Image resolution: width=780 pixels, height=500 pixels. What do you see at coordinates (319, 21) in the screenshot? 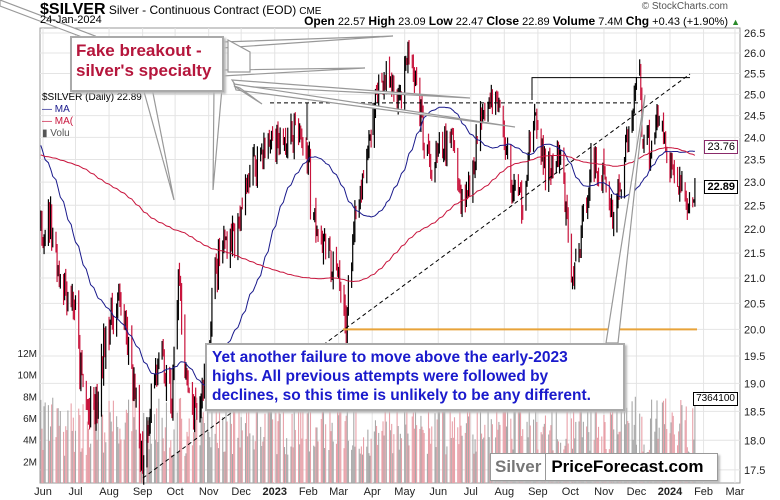
I see `open-label: Open` at bounding box center [319, 21].